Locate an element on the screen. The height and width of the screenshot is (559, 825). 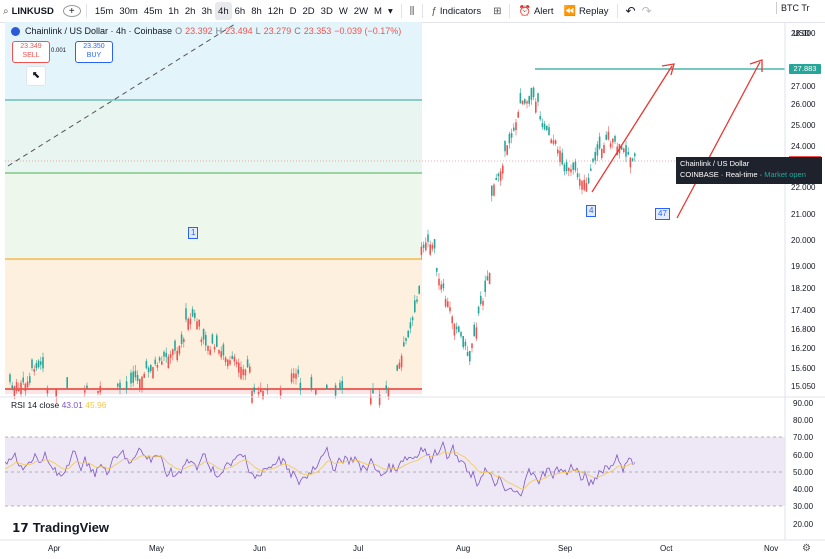
symbol-search-button: ⌕ LINKUSD is located at coordinates (31, 11).